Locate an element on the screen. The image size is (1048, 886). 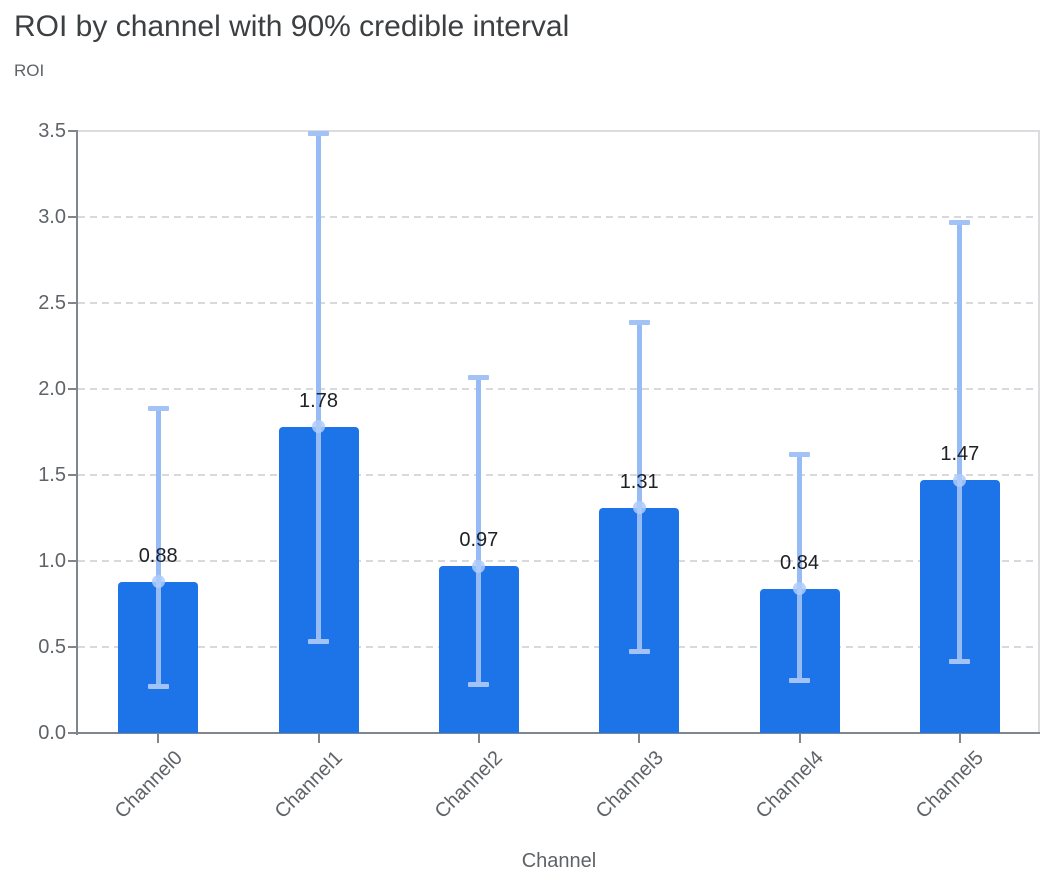
x-axis-title: Channel is located at coordinates (559, 861).